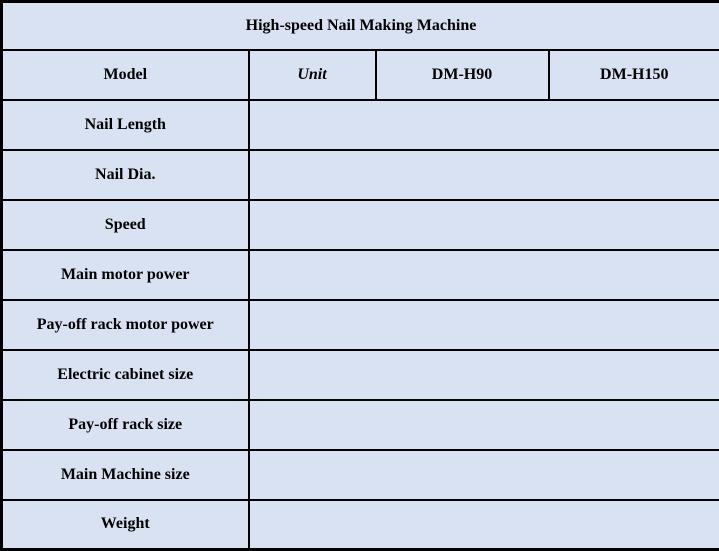  I want to click on table-row: Speed, so click(359, 224).